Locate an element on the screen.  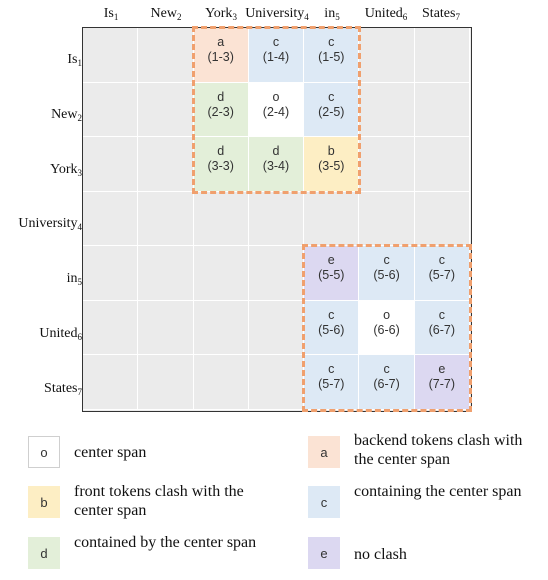
span-cell: c (1-4) is located at coordinates (276, 55).